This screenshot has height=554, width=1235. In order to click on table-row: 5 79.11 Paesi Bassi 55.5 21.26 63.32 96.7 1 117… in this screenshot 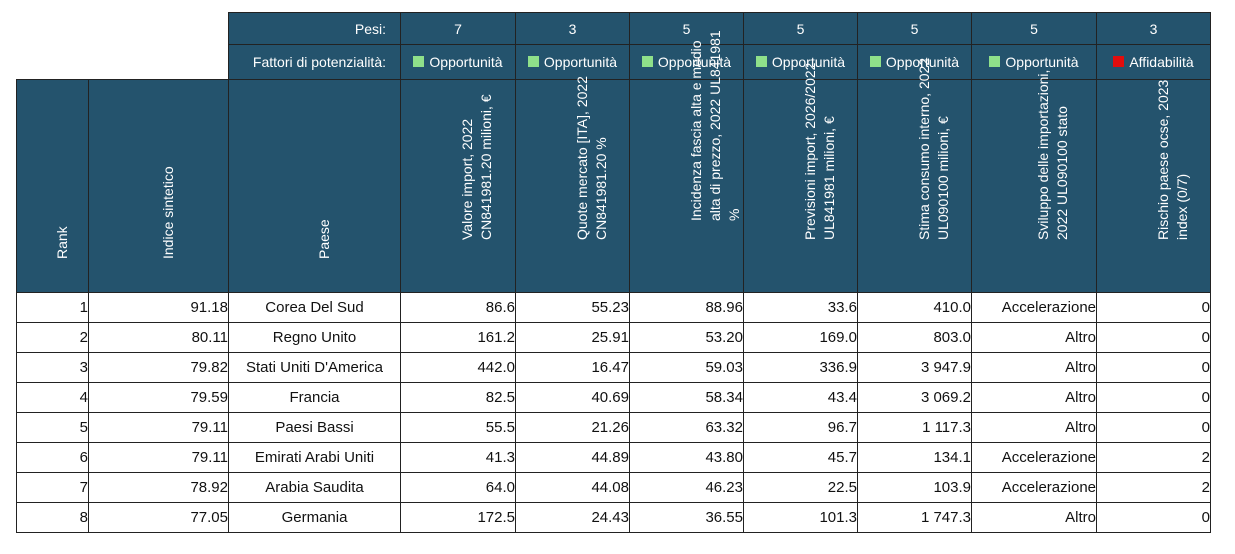, I will do `click(613, 427)`.